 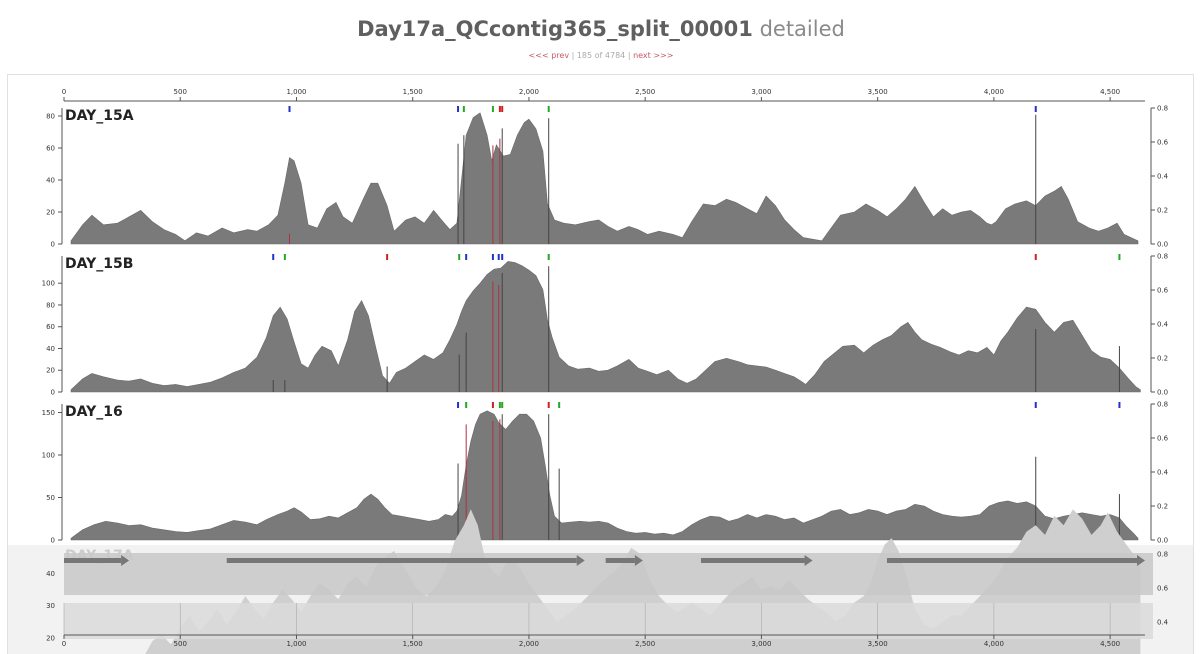 What do you see at coordinates (413, 644) in the screenshot?
I see `bottom-x-tick-label: 1,500` at bounding box center [413, 644].